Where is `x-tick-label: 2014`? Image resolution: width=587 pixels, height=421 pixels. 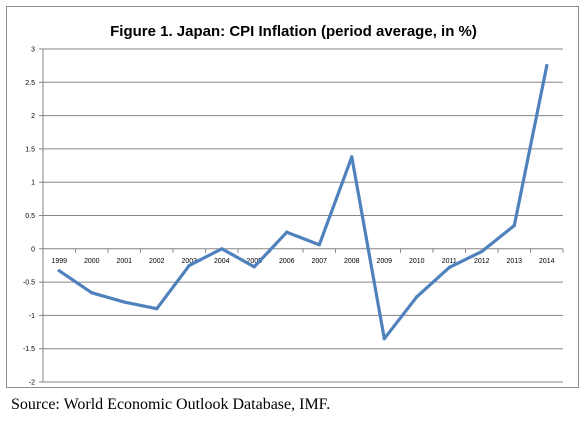 x-tick-label: 2014 is located at coordinates (547, 261).